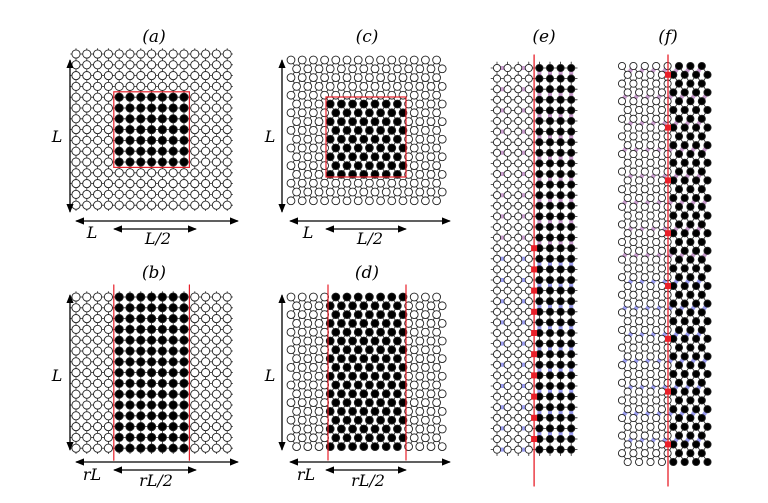 The height and width of the screenshot is (503, 768). I want to click on panel-f, so click(664, 270).